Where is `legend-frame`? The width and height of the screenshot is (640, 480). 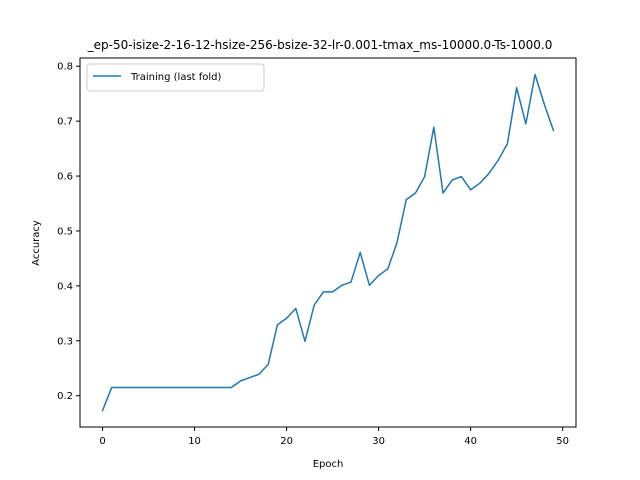
legend-frame is located at coordinates (175, 77).